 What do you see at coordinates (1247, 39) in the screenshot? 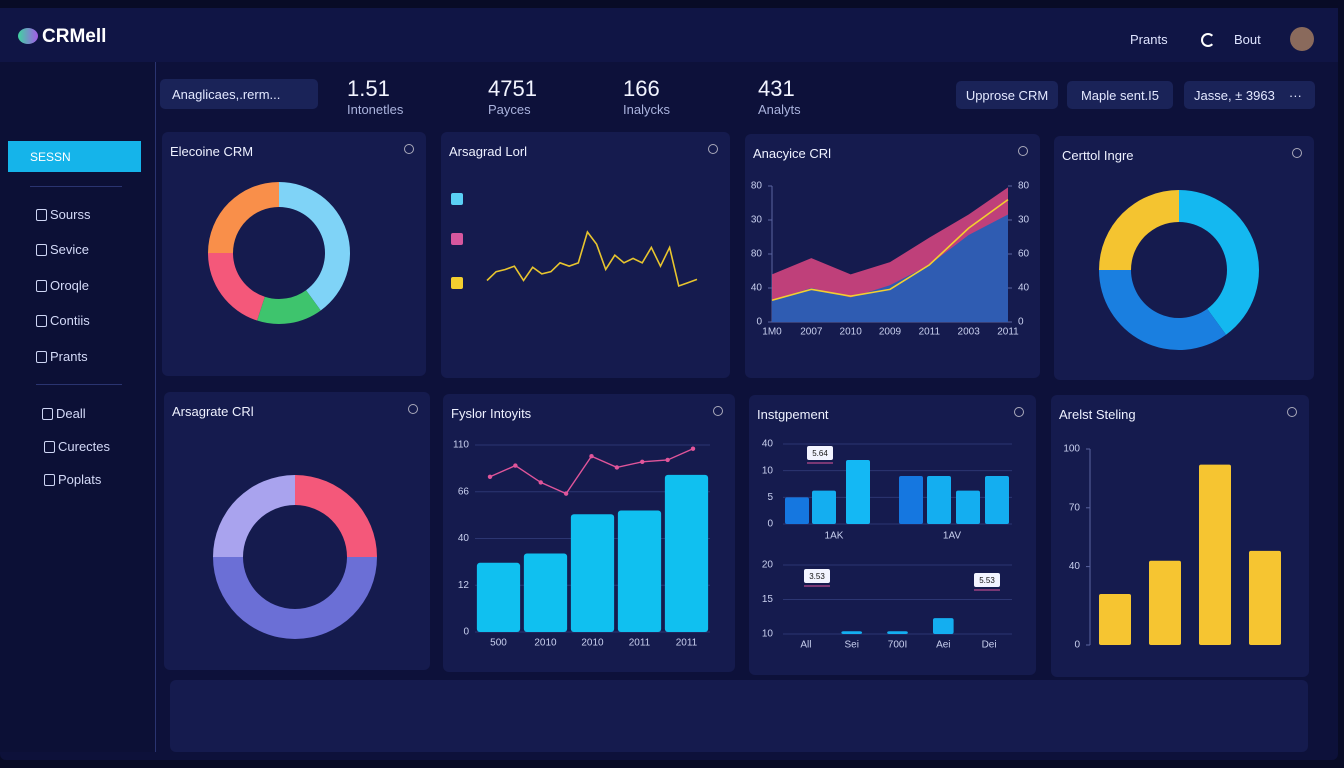
I see `nav-link: Bout` at bounding box center [1247, 39].